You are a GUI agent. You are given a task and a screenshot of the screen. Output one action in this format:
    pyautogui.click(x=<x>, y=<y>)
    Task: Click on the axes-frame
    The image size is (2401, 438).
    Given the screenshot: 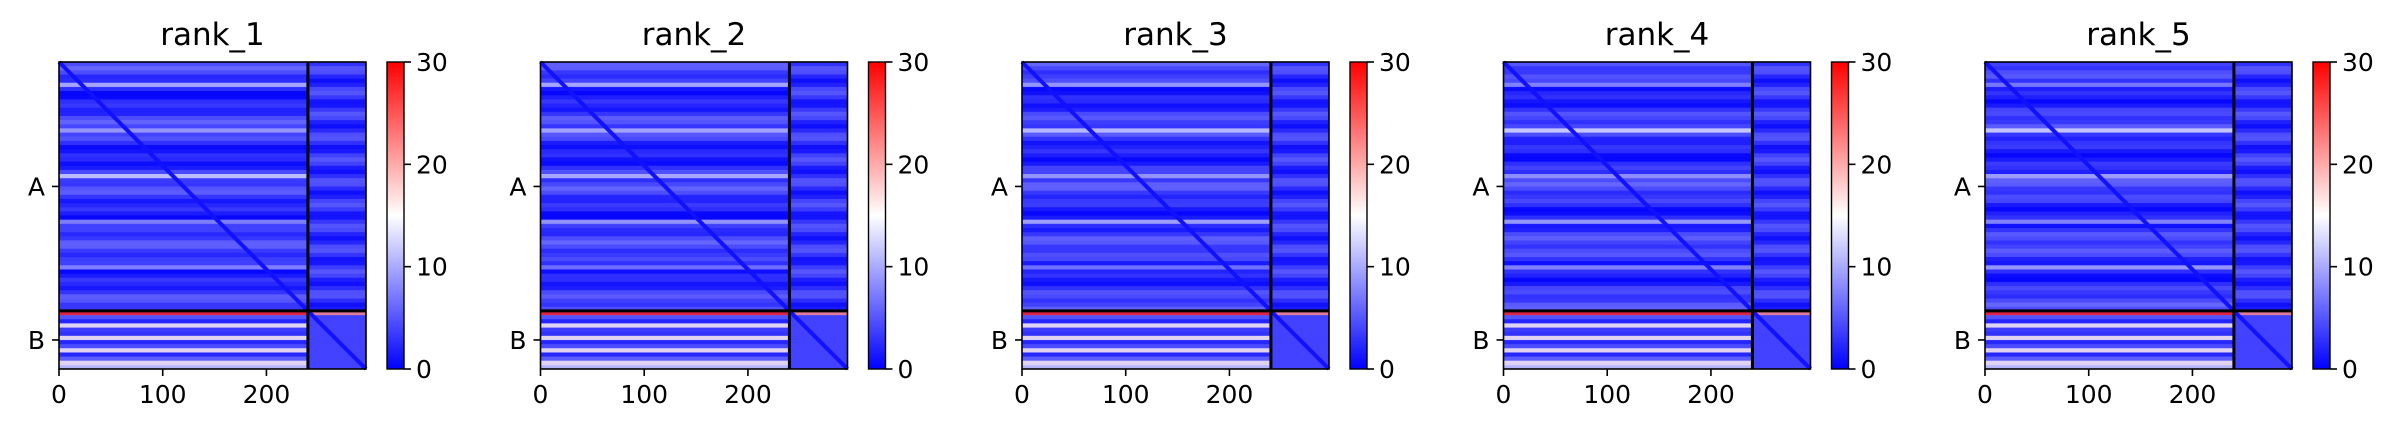 What is the action you would take?
    pyautogui.click(x=1657, y=215)
    